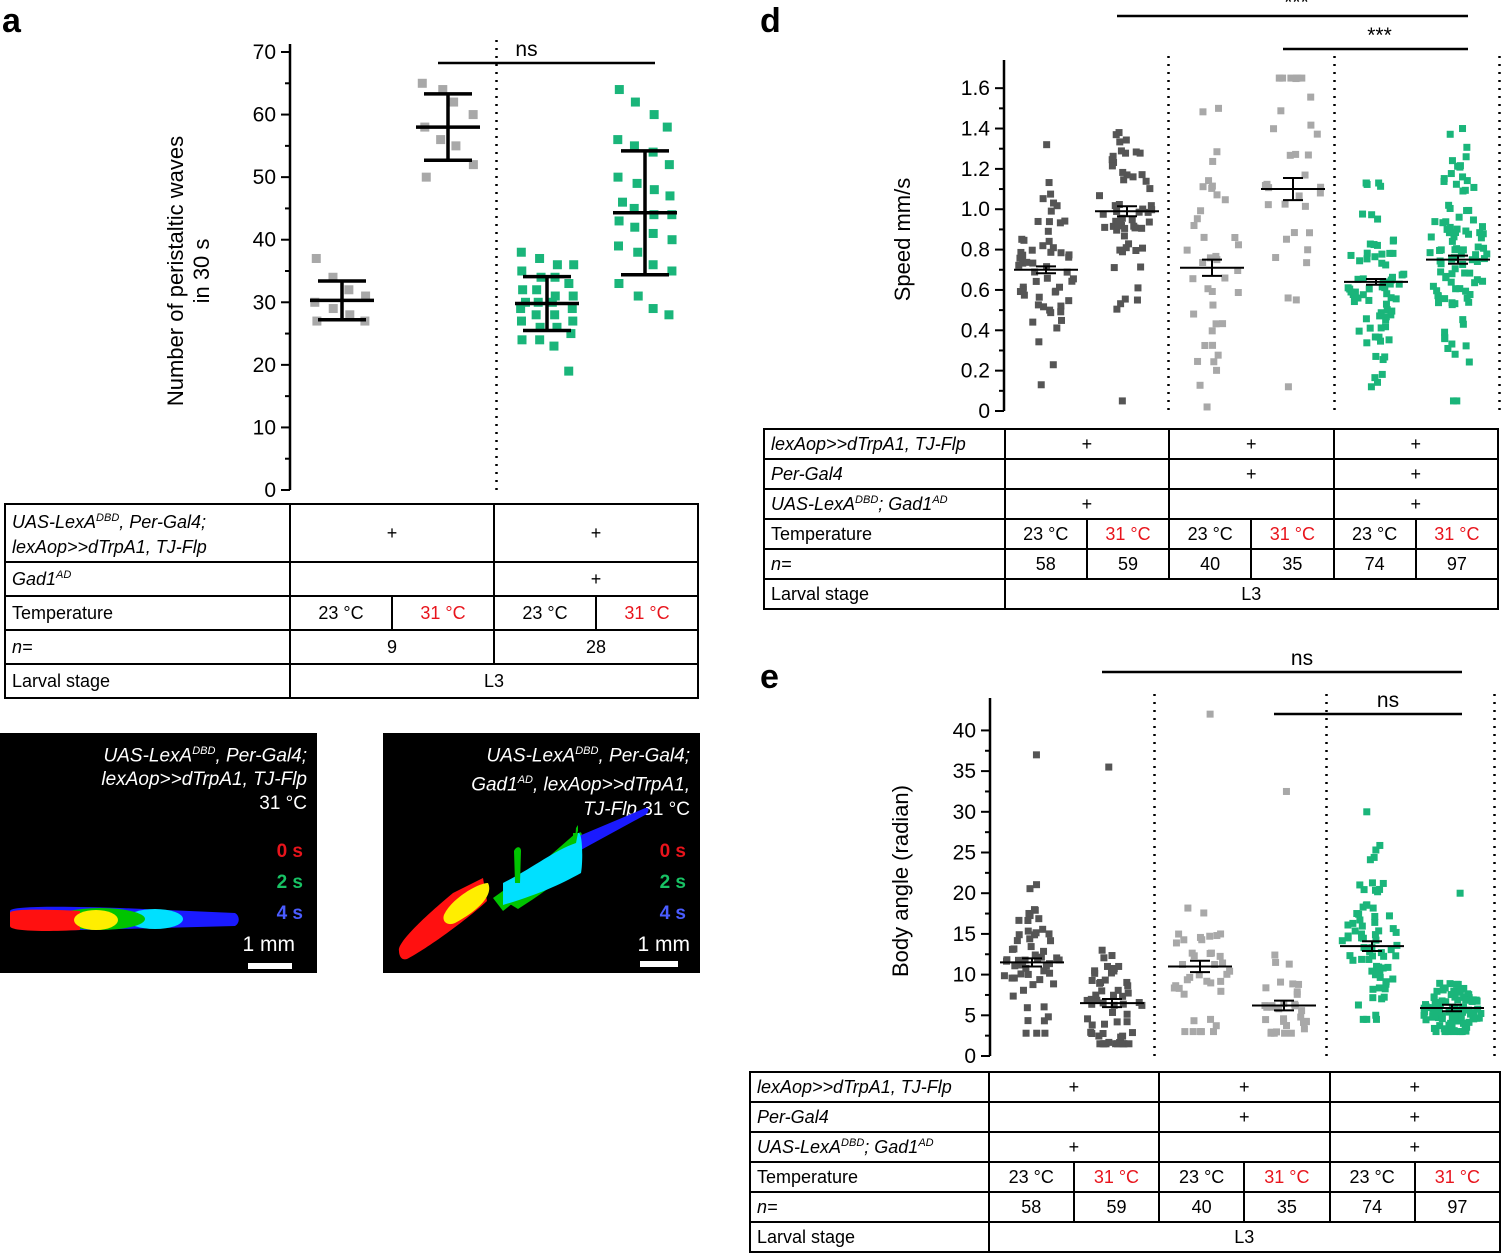 The width and height of the screenshot is (1504, 1253). What do you see at coordinates (672, 882) in the screenshot?
I see `time-label-2s: 2 s` at bounding box center [672, 882].